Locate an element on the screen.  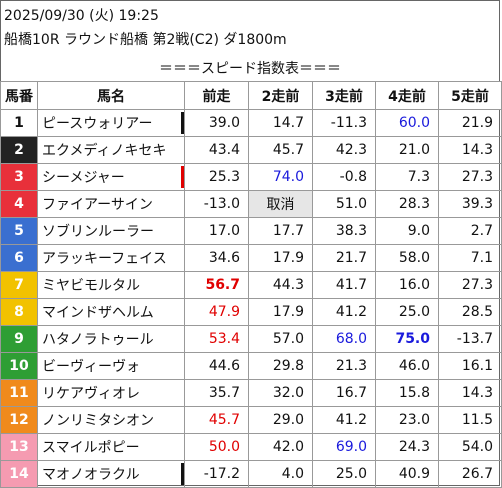
speed-index-last-race: 47.9 is located at coordinates (216, 312).